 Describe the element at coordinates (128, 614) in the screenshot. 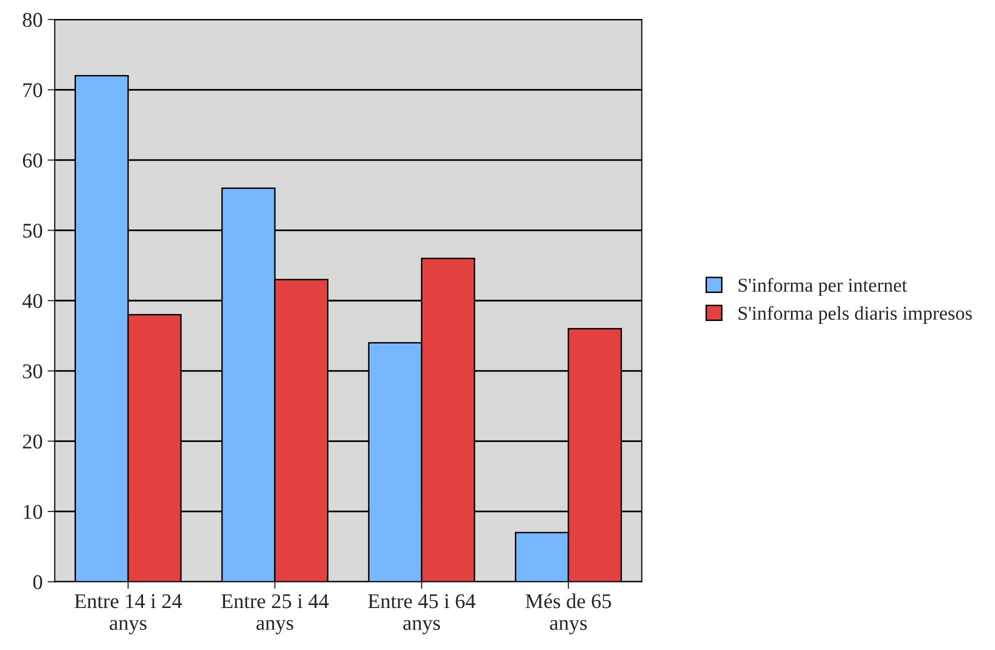

I see `x-tick-label: Entre 14 i 24 anys` at that location.